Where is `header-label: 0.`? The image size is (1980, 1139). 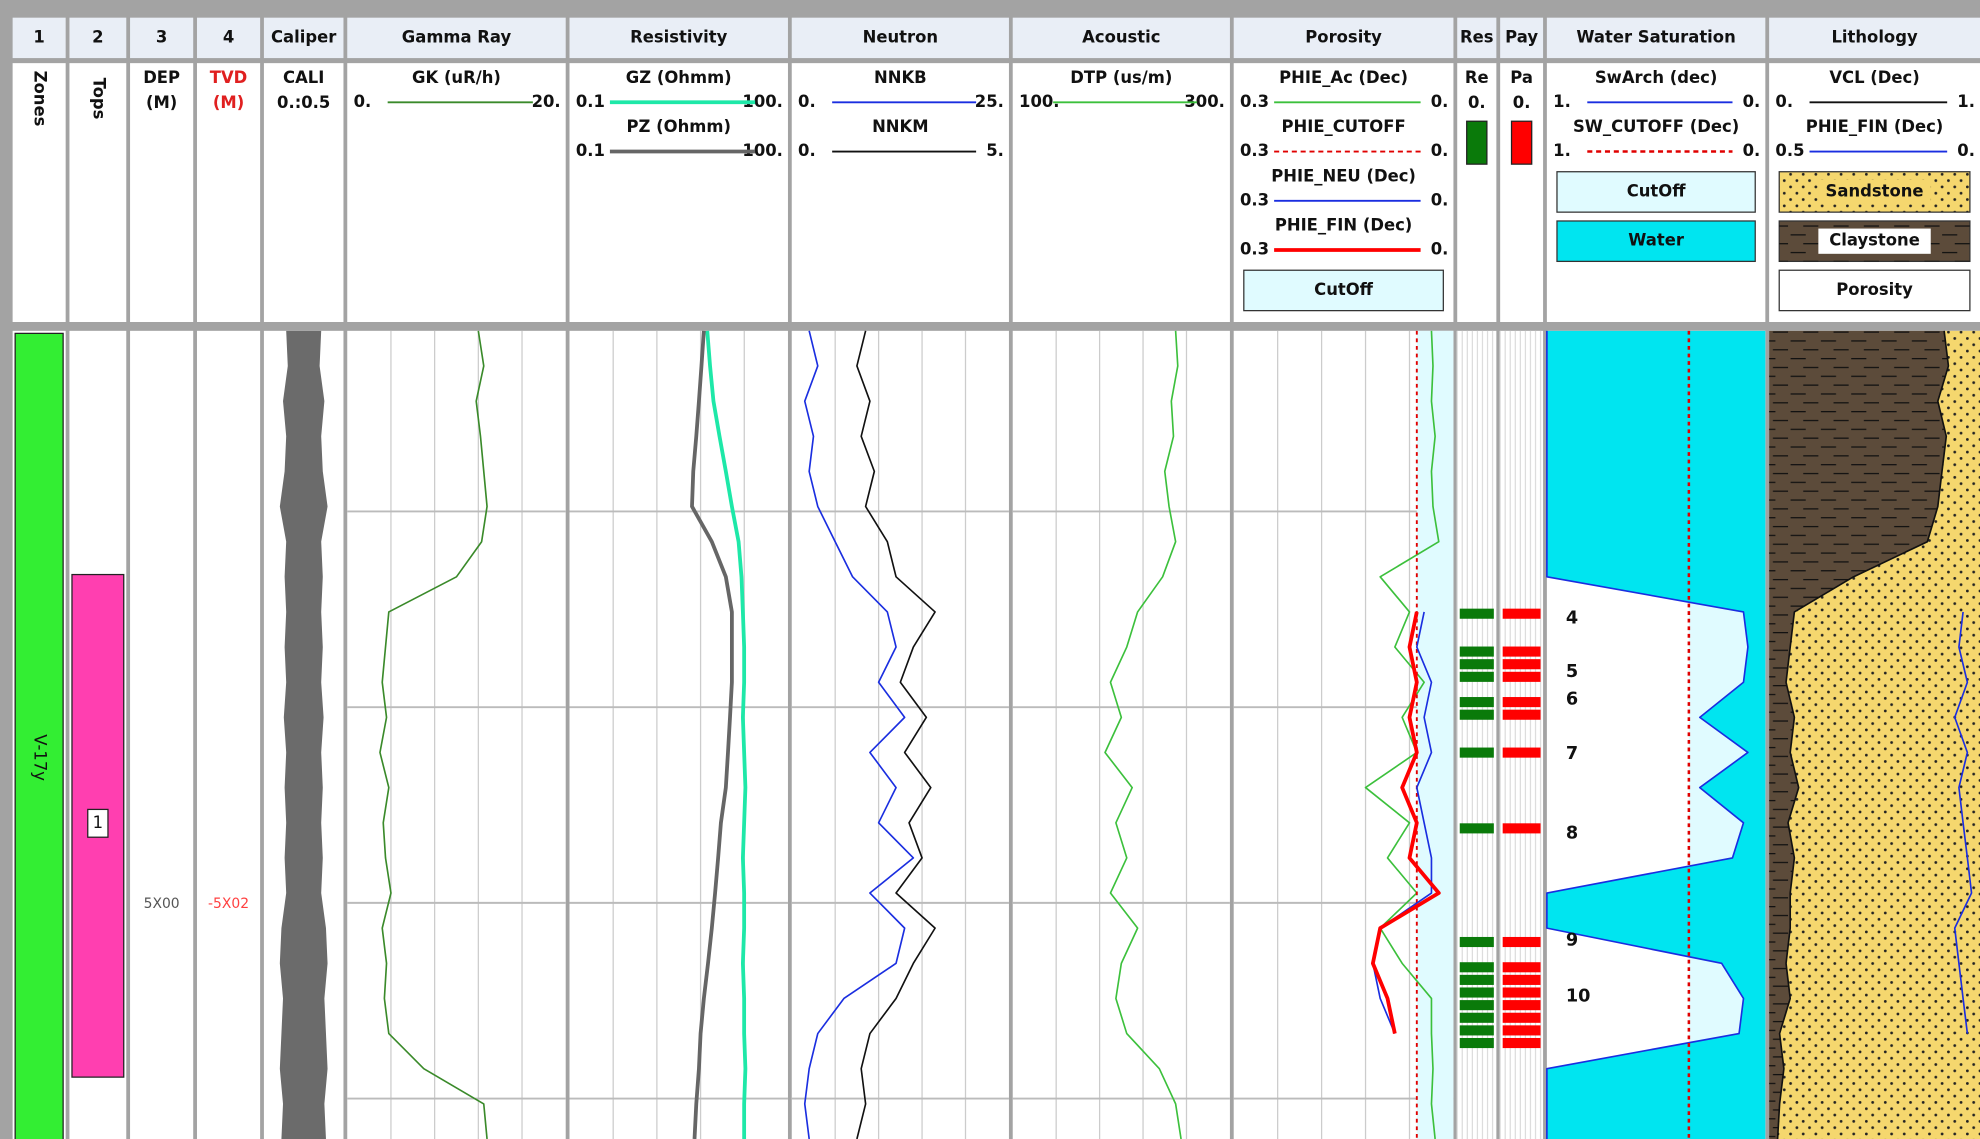 header-label: 0. is located at coordinates (1522, 102).